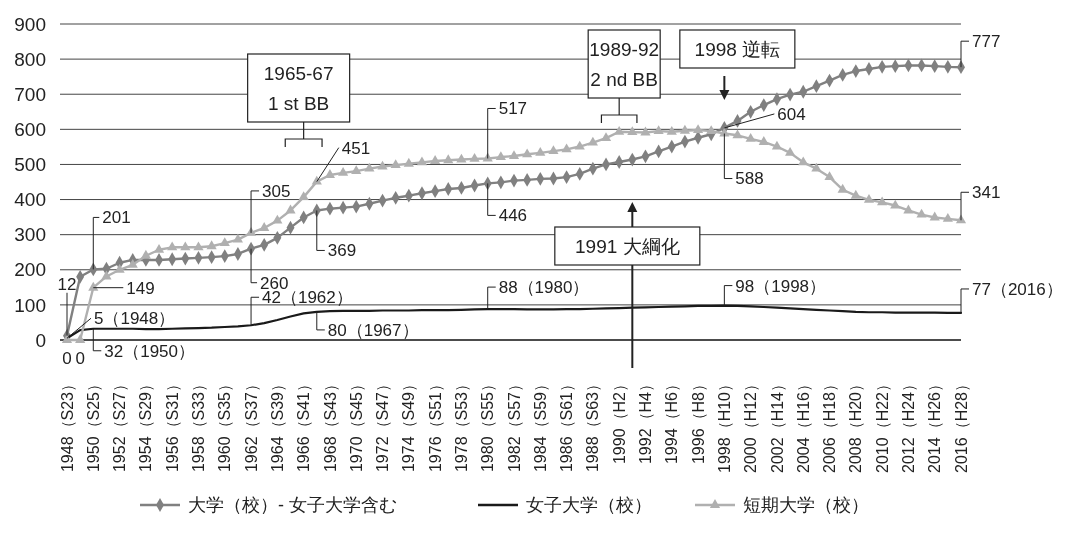 This screenshot has width=1078, height=533. What do you see at coordinates (935, 424) in the screenshot?
I see `x-tick-label: 2014（H26）` at bounding box center [935, 424].